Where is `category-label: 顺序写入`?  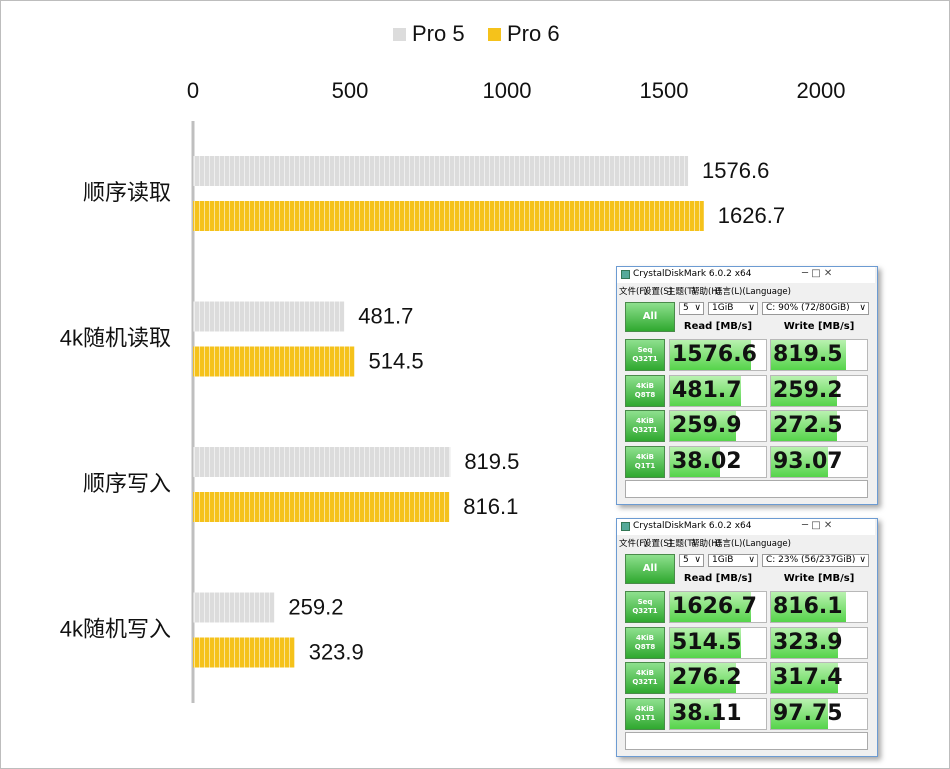 category-label: 顺序写入 is located at coordinates (127, 483).